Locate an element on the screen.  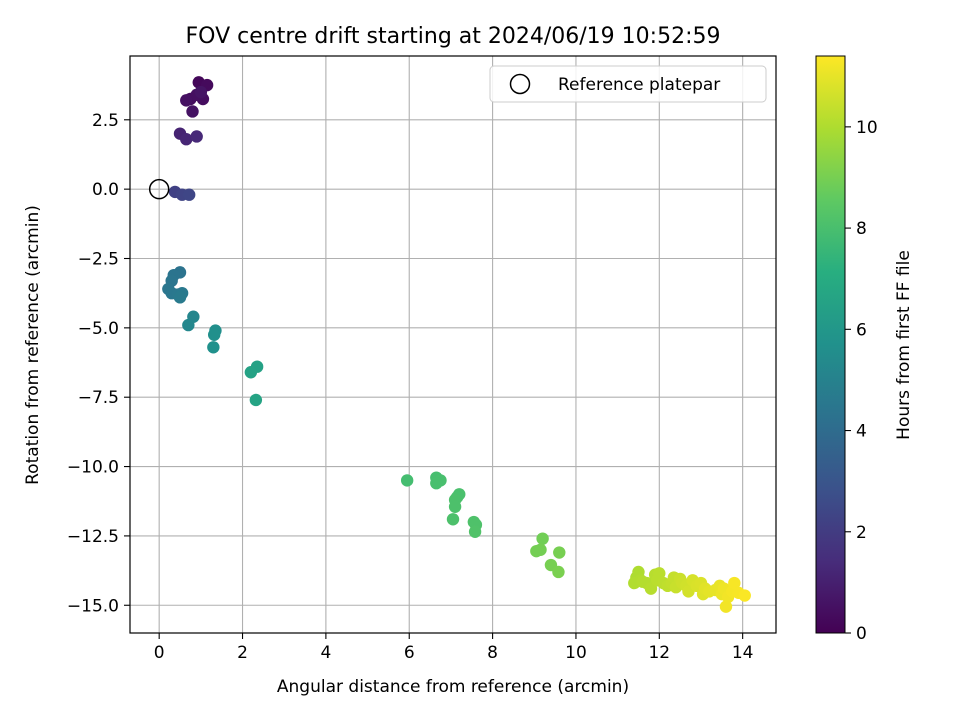
legend-entry-label: Reference platepar is located at coordinates (639, 85).